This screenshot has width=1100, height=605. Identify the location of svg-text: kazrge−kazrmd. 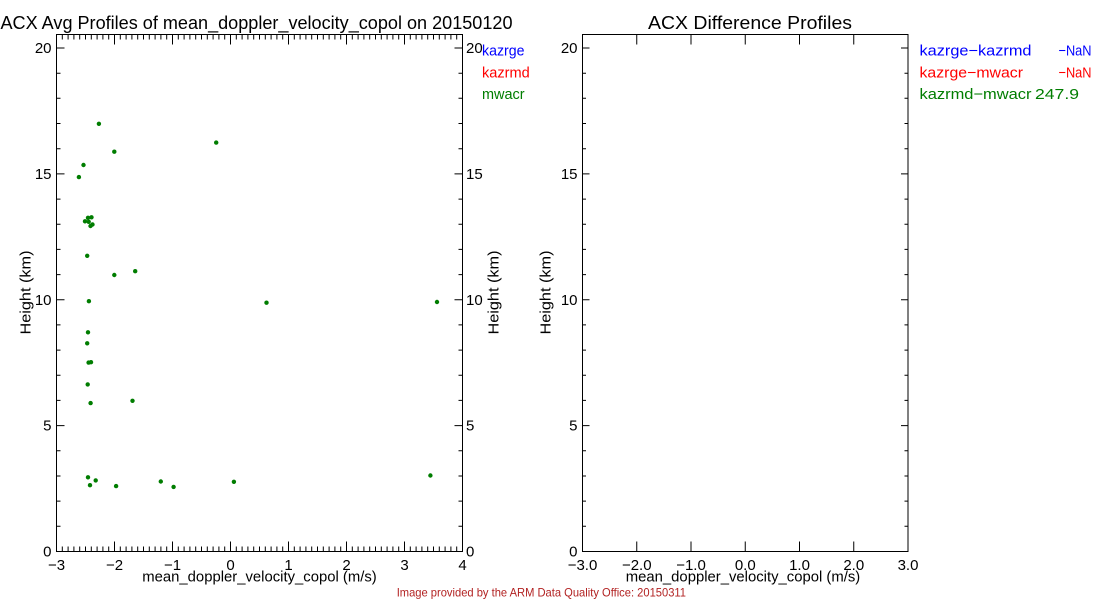
(976, 51).